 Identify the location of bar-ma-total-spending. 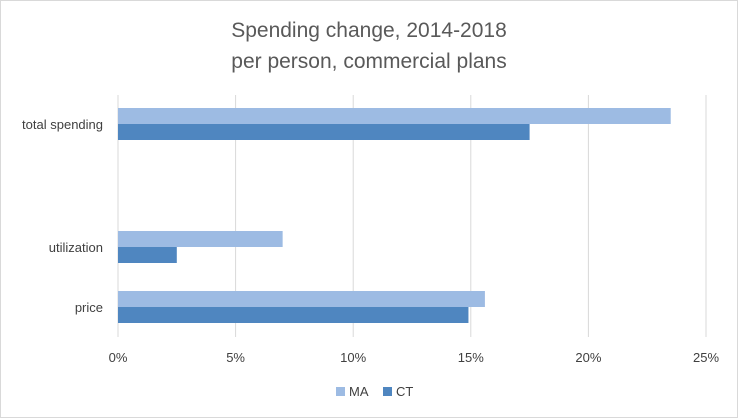
(394, 116).